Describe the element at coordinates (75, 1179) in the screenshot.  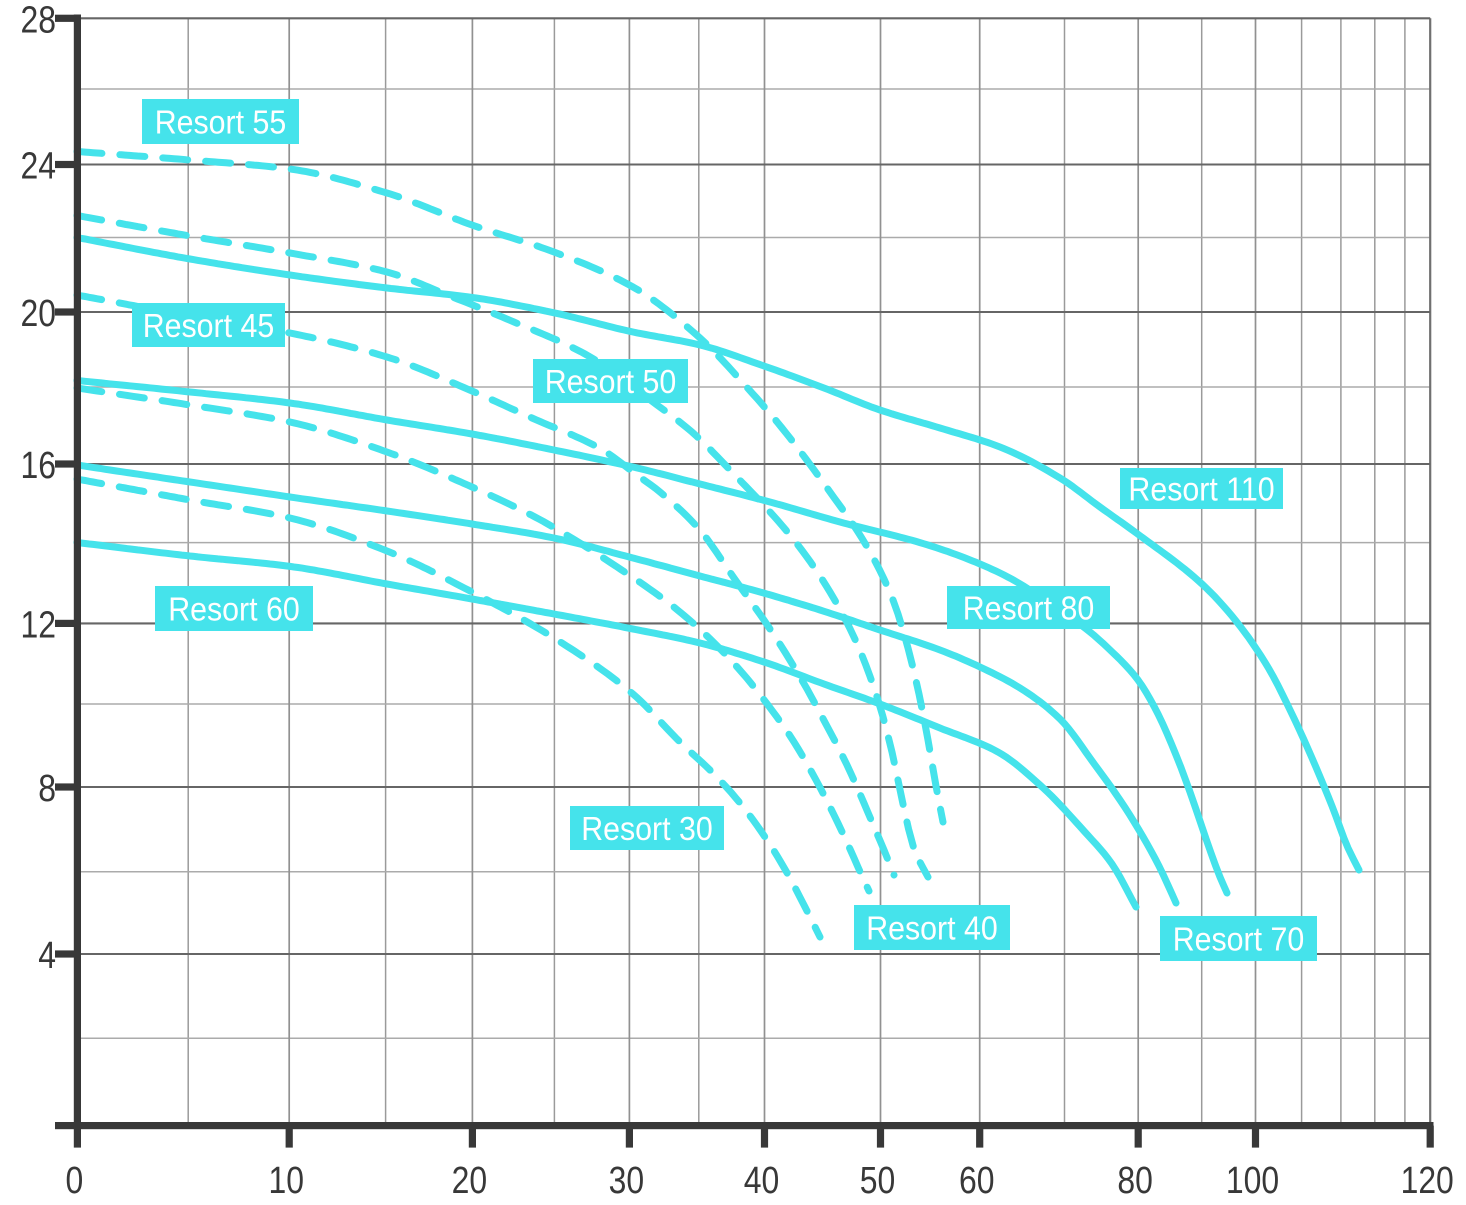
I see `svg-text: 0` at that location.